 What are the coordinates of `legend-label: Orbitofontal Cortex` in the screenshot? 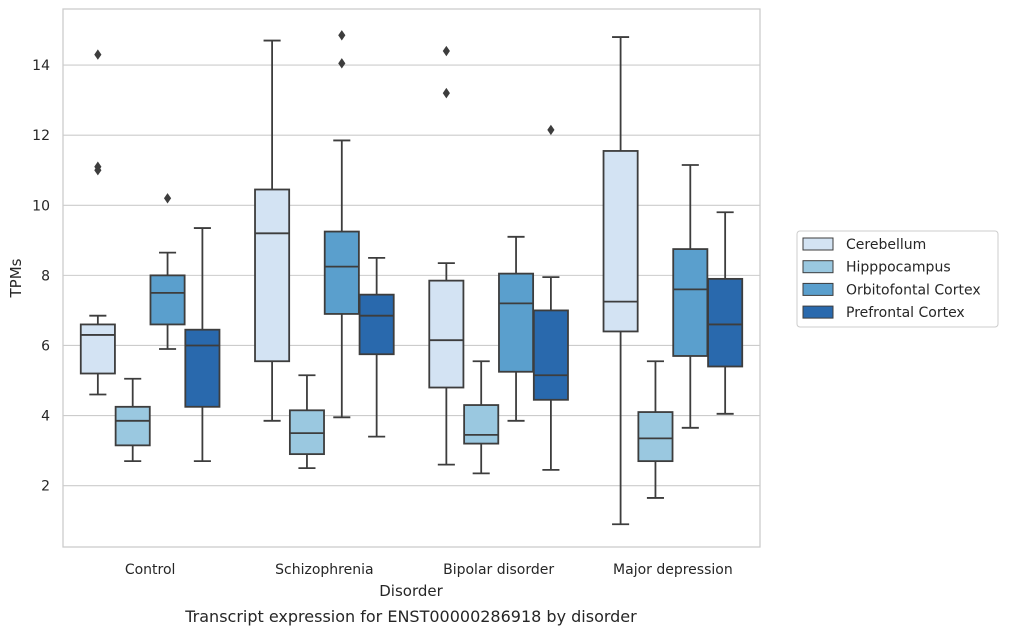 It's located at (913, 290).